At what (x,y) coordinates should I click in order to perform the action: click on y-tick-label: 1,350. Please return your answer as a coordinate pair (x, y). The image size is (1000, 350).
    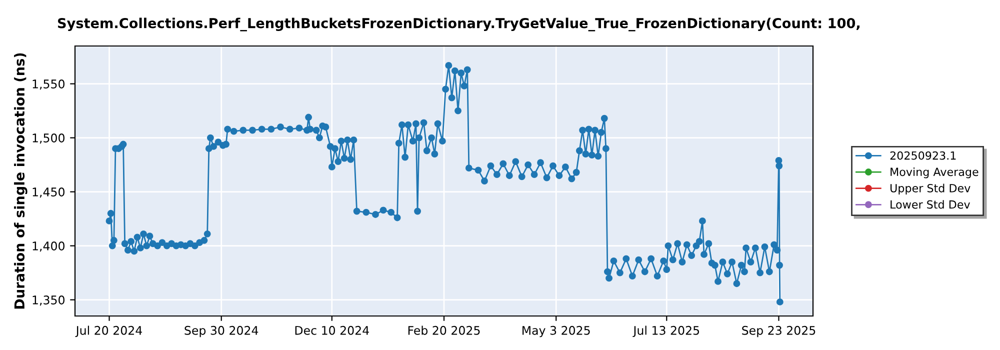
    Looking at the image, I should click on (48, 301).